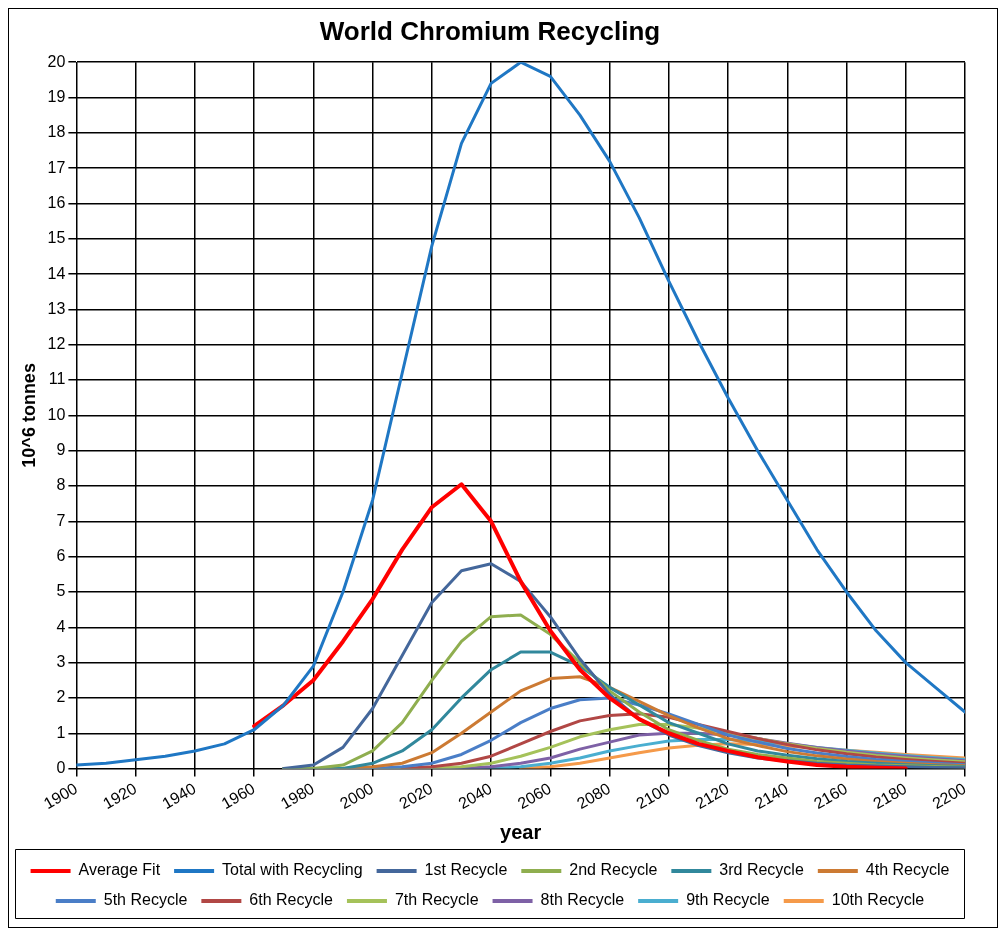  What do you see at coordinates (534, 796) in the screenshot?
I see `x-tick-label: 2060` at bounding box center [534, 796].